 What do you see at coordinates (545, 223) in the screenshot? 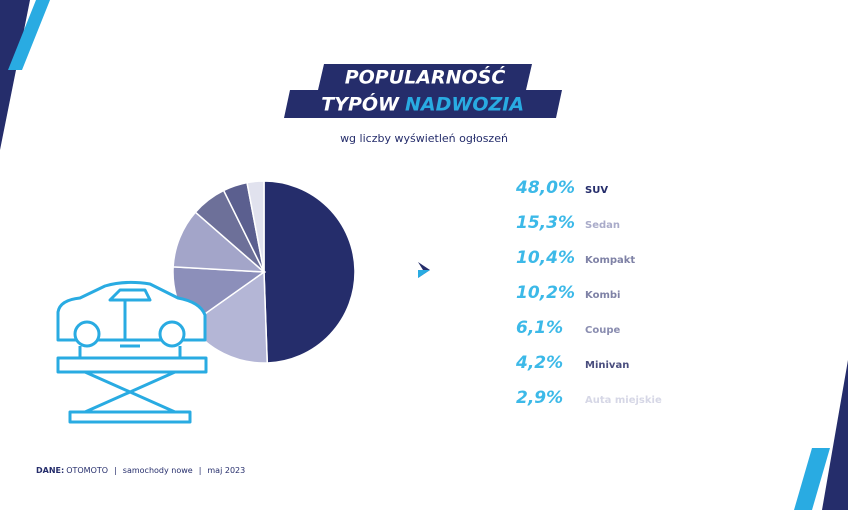
I see `legend-value: 15,3%` at bounding box center [545, 223].